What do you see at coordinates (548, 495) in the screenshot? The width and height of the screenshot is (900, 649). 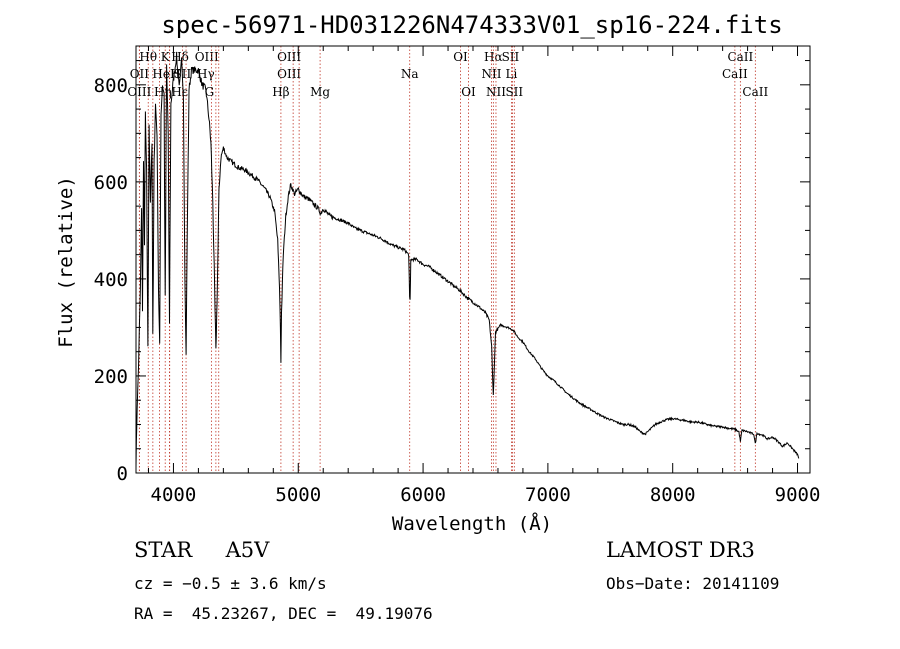 I see `x-tick-label: 7000` at bounding box center [548, 495].